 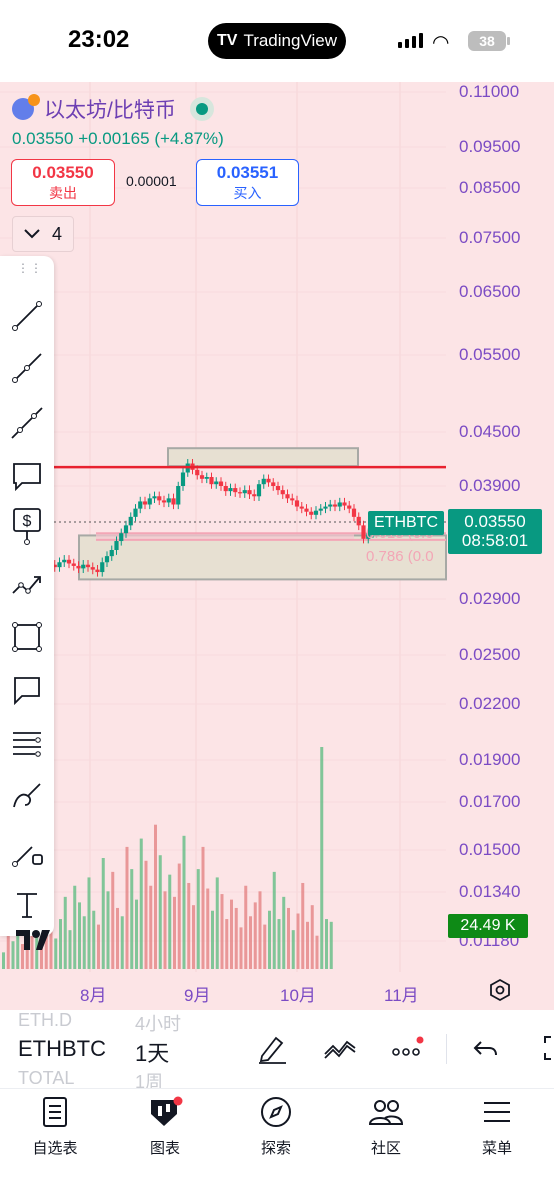 What do you see at coordinates (276, 1126) in the screenshot?
I see `nav-explore: 探索` at bounding box center [276, 1126].